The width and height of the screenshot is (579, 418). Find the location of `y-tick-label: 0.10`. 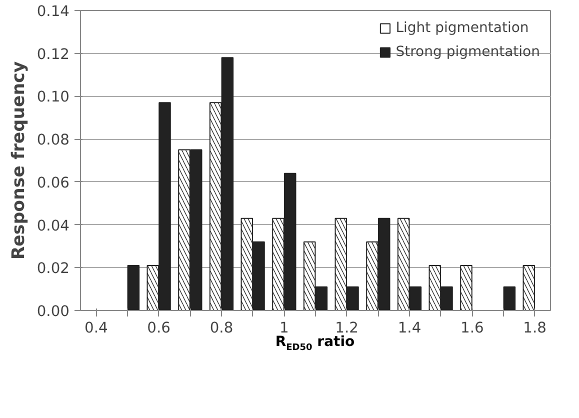

y-tick-label: 0.10 is located at coordinates (53, 97).